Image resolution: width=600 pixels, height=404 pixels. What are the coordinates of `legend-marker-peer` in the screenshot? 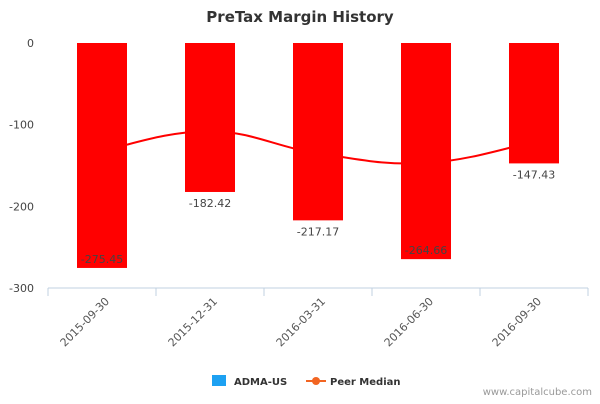 It's located at (316, 381).